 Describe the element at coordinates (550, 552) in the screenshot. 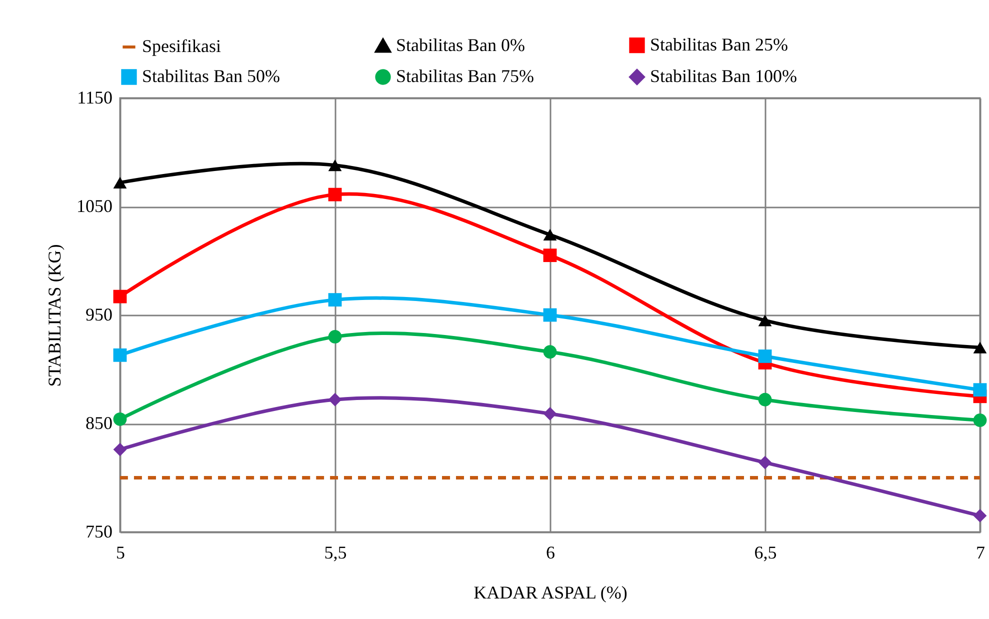

I see `x-tick-label: 6` at that location.